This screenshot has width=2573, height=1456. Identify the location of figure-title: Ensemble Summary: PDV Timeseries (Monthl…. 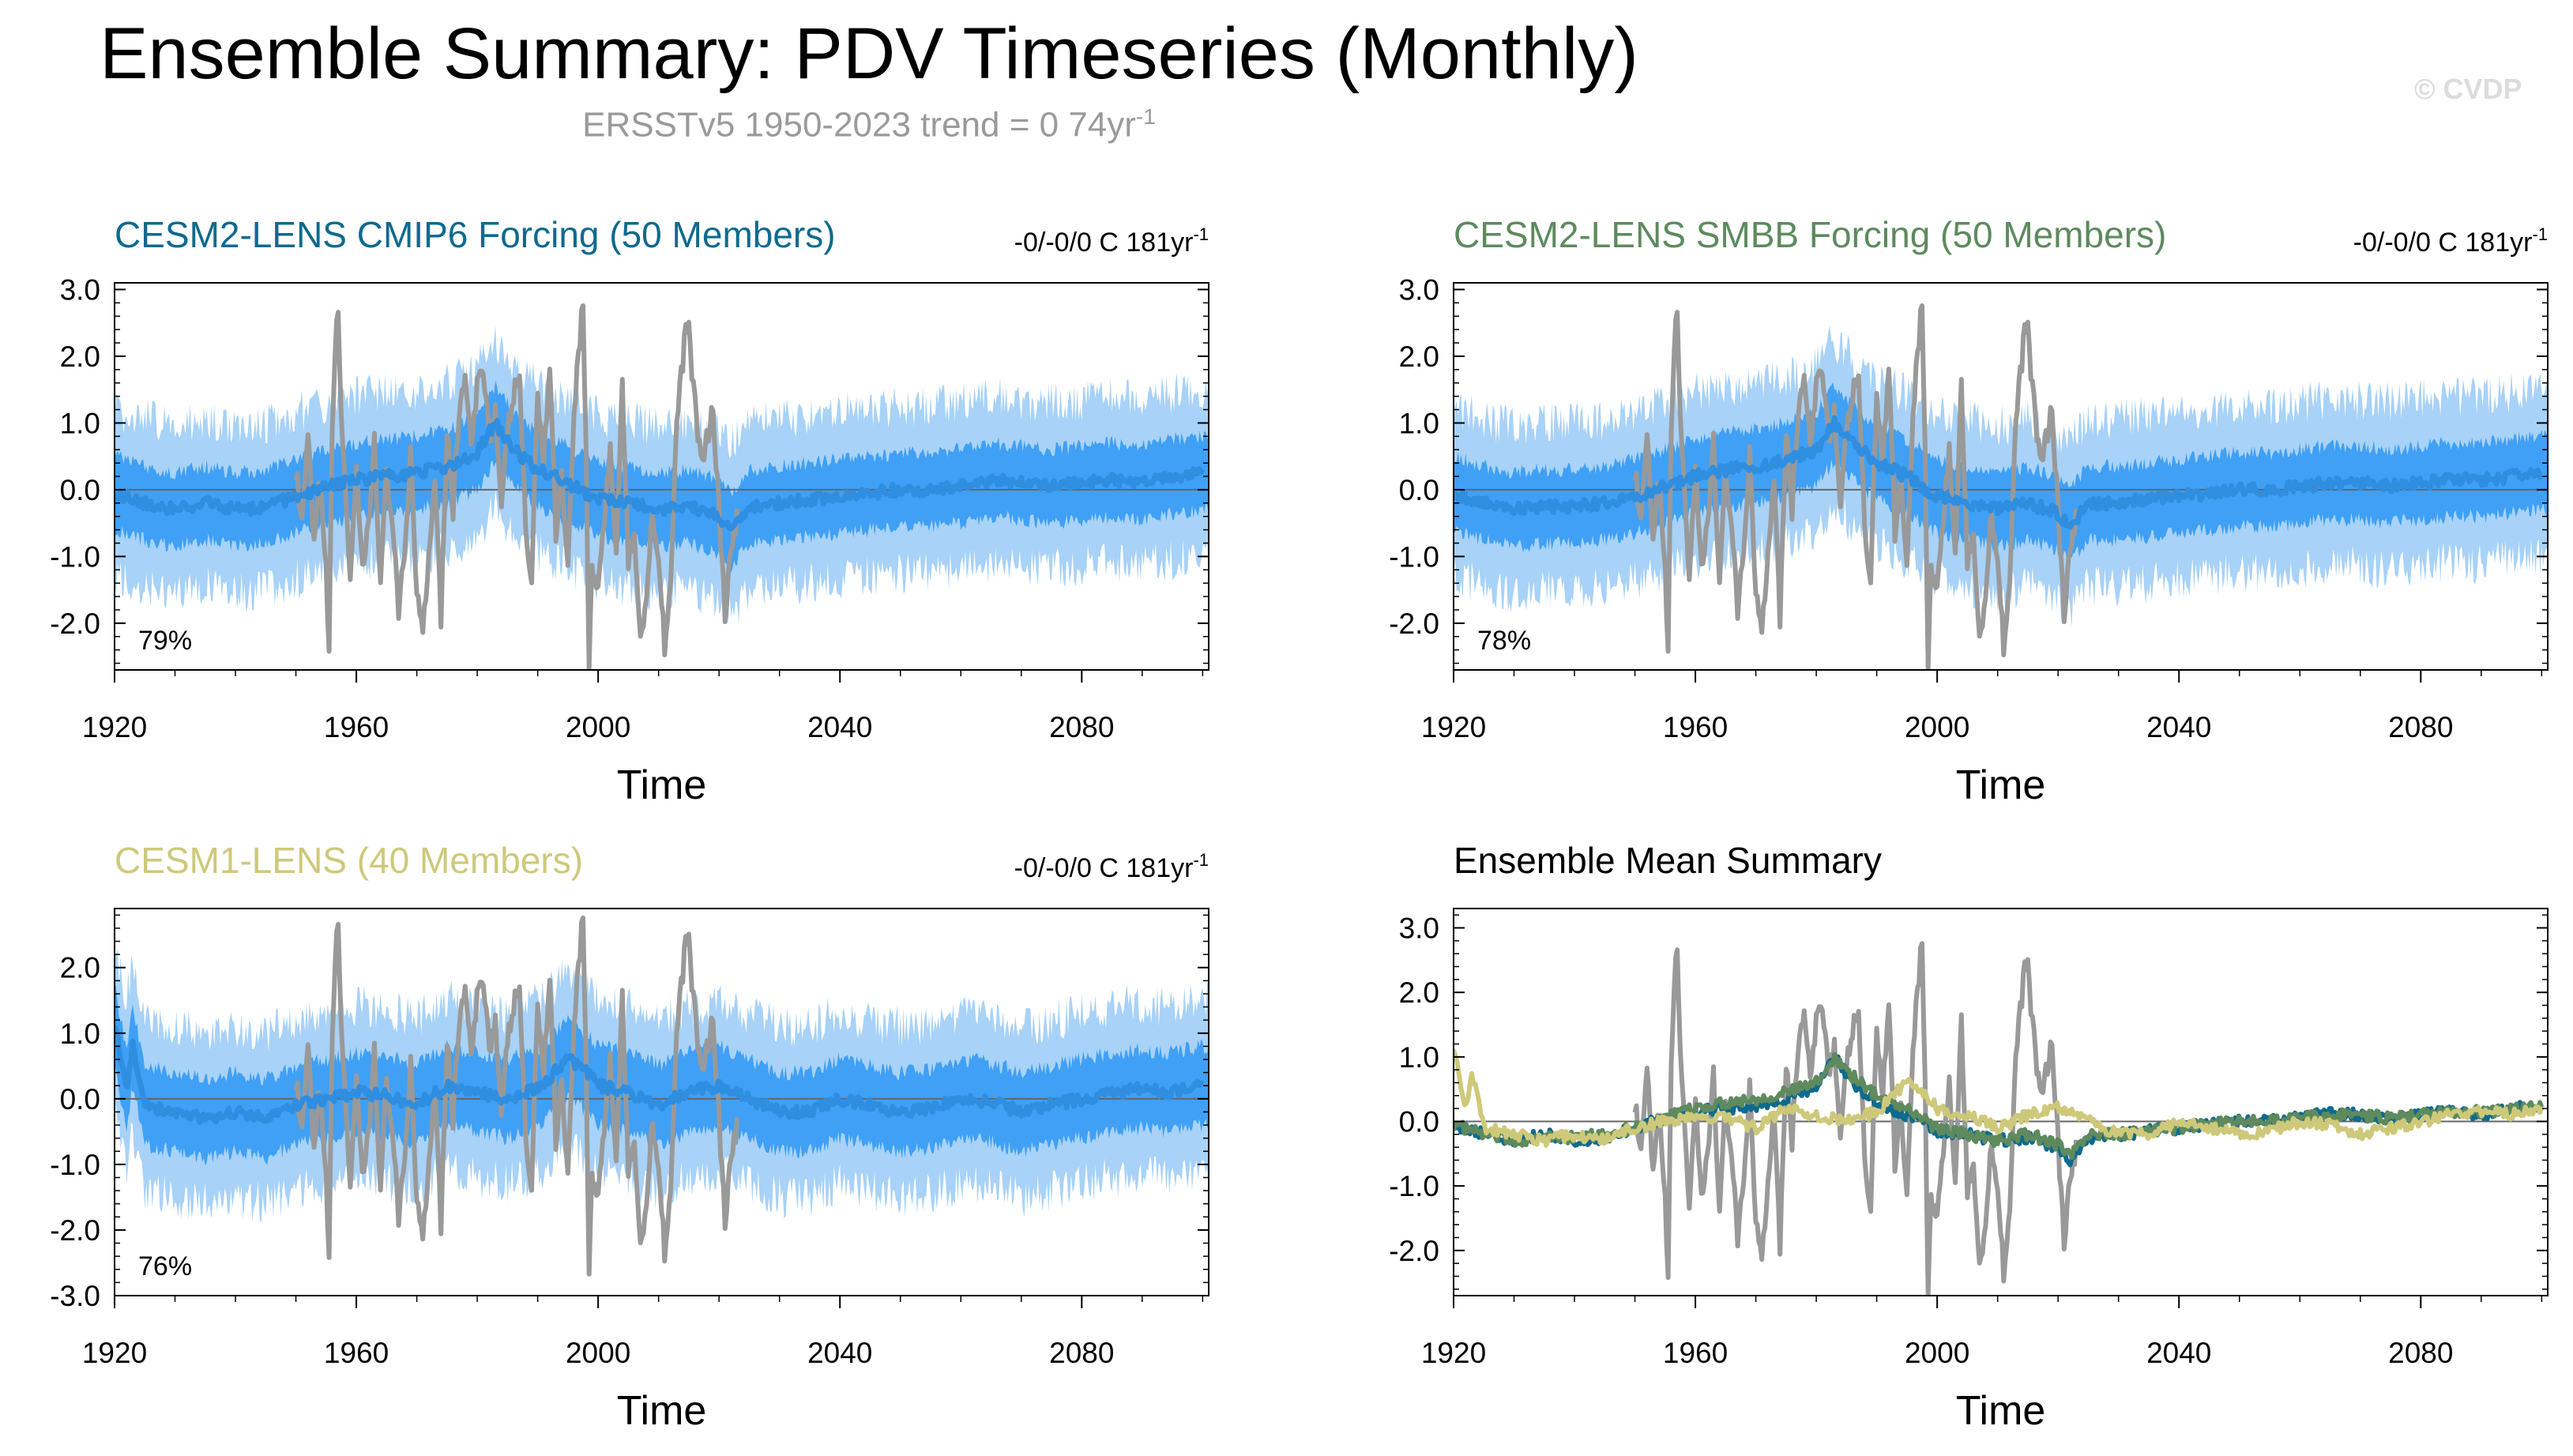
(869, 53).